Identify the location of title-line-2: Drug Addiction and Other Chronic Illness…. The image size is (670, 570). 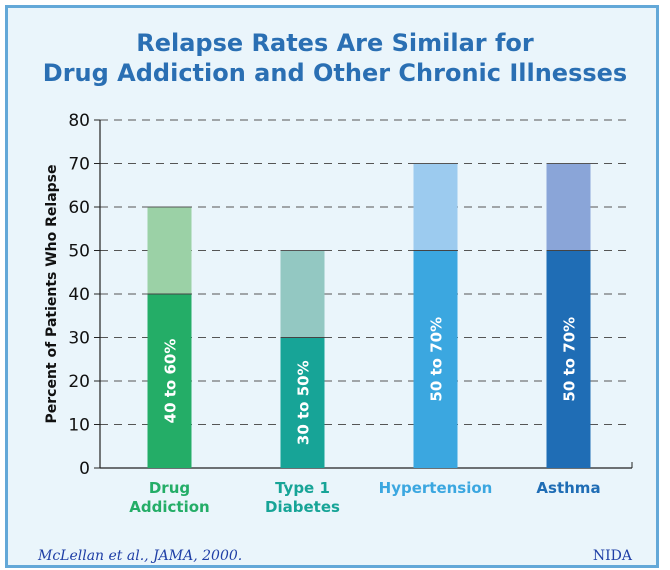
(335, 73).